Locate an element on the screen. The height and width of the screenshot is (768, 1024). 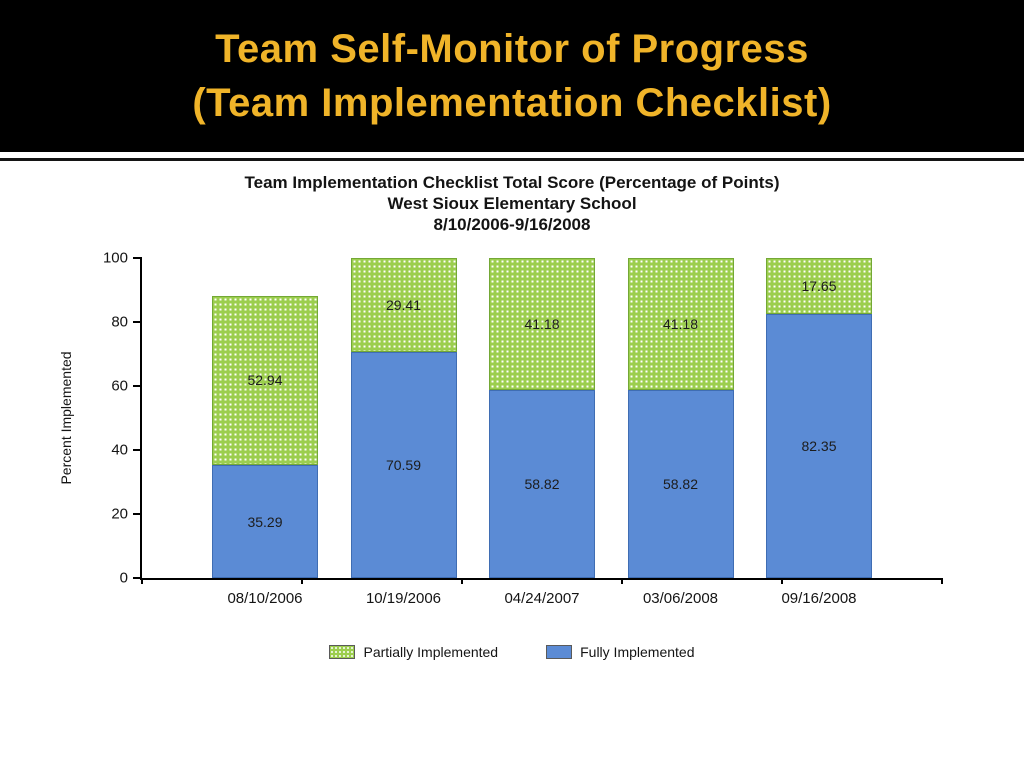
stacked-bar: 29.41 70.59 is located at coordinates (403, 418).